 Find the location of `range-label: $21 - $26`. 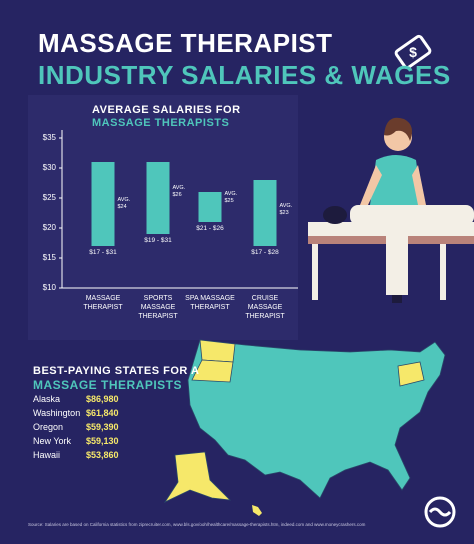

range-label: $21 - $26 is located at coordinates (210, 228).